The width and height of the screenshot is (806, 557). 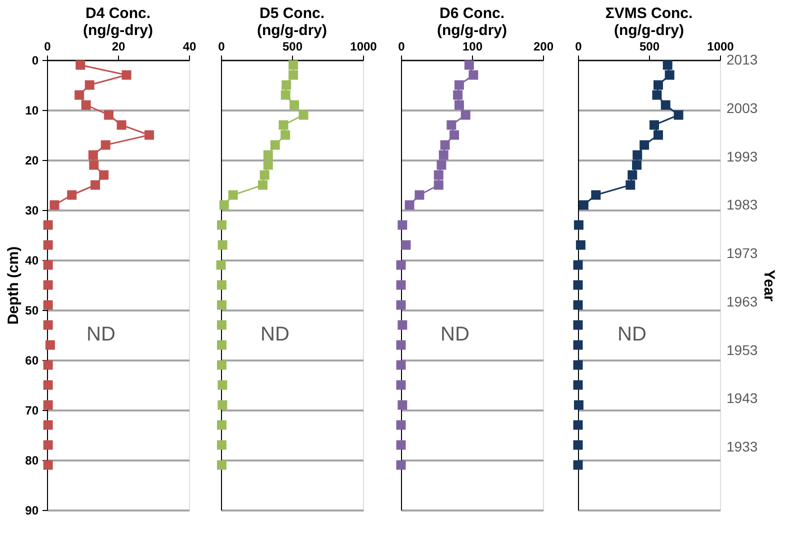 What do you see at coordinates (769, 286) in the screenshot?
I see `y2-axis-title: Year` at bounding box center [769, 286].